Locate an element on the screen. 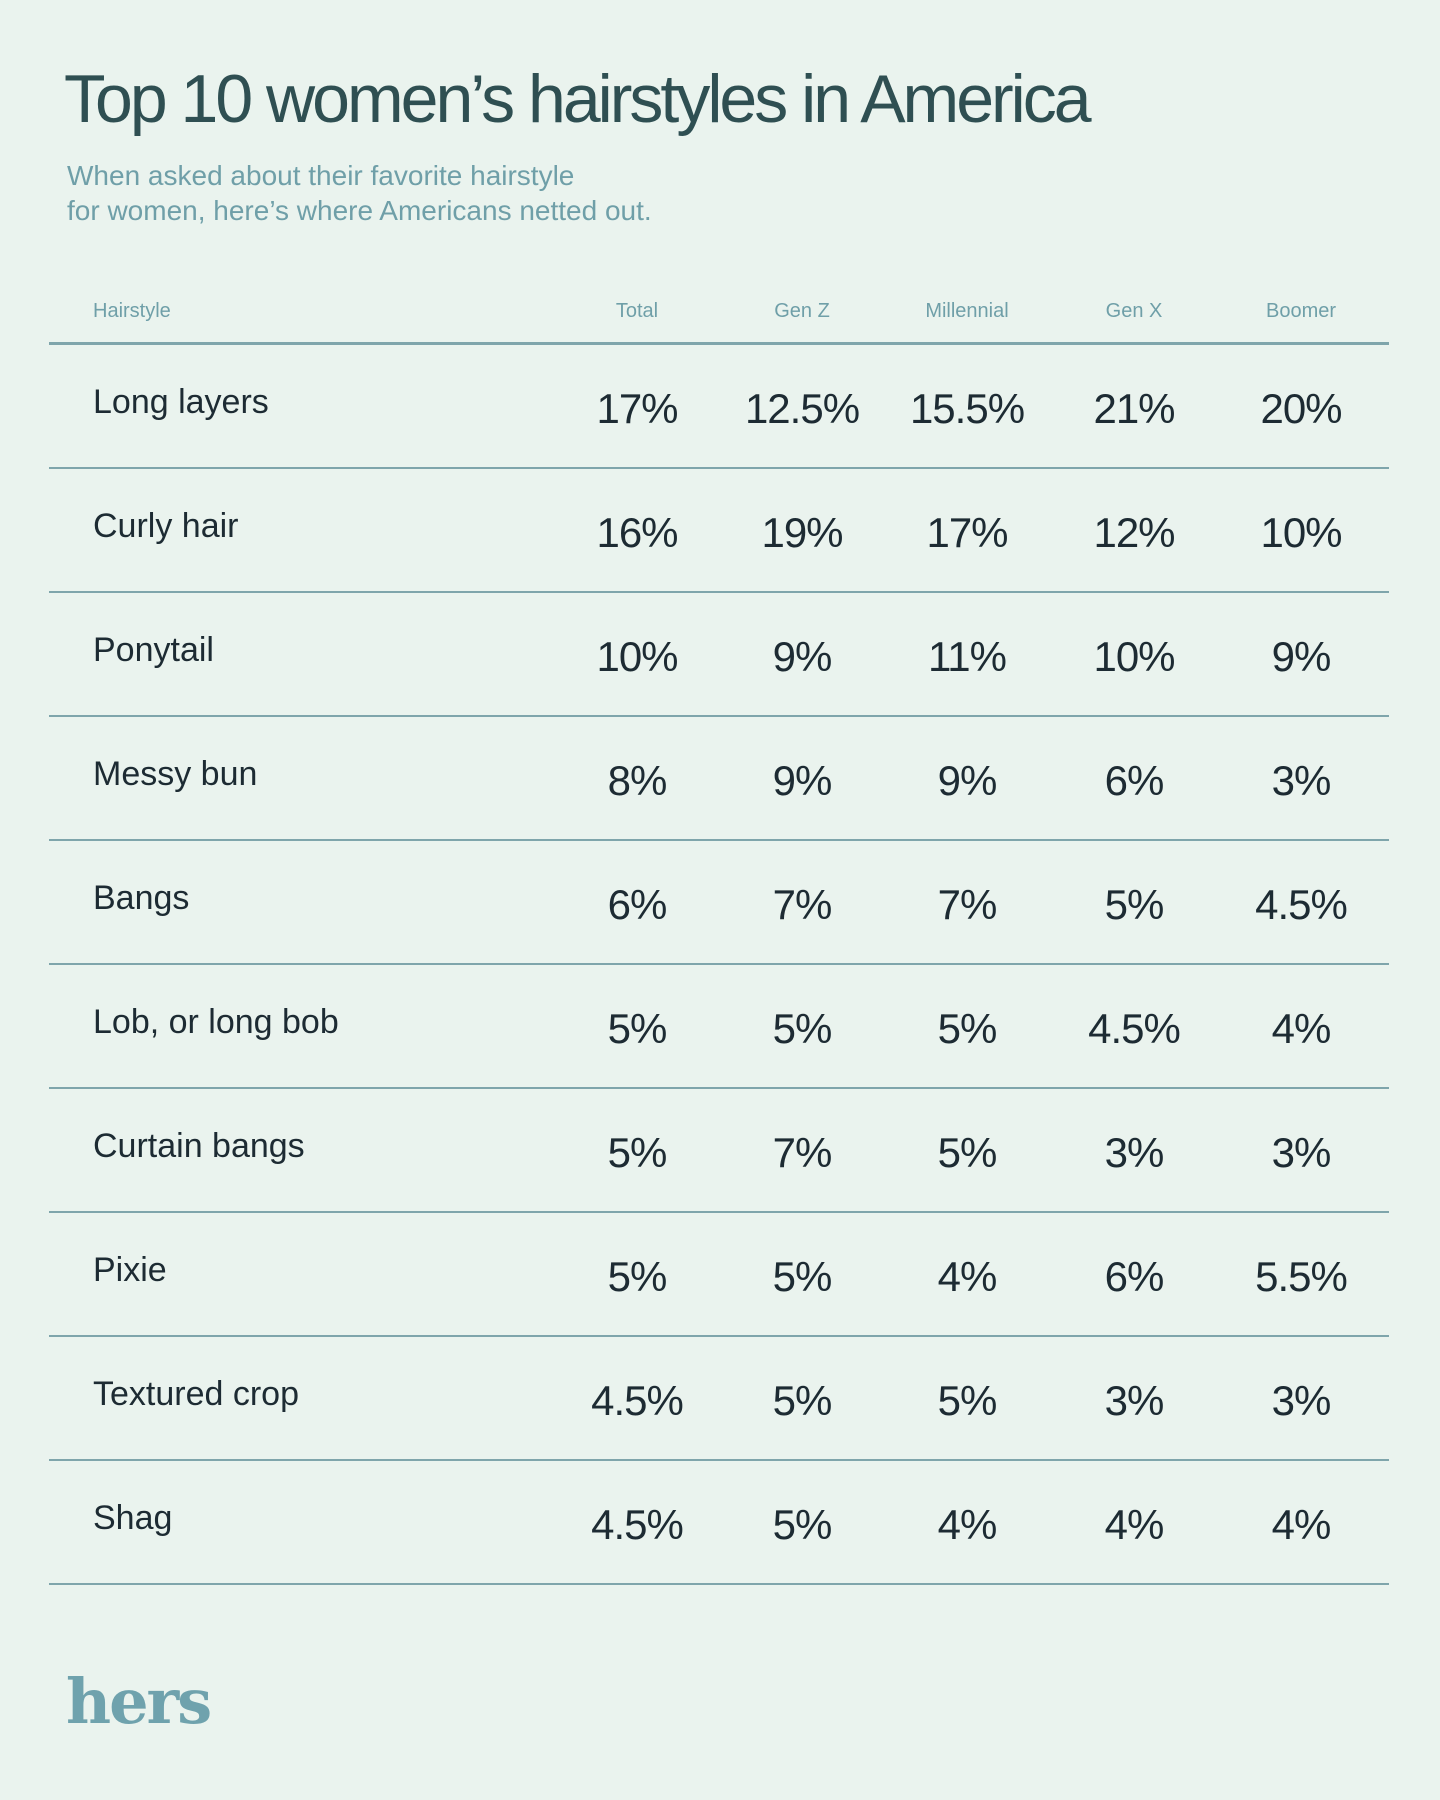 The image size is (1440, 1800). column-header: Gen X is located at coordinates (1134, 311).